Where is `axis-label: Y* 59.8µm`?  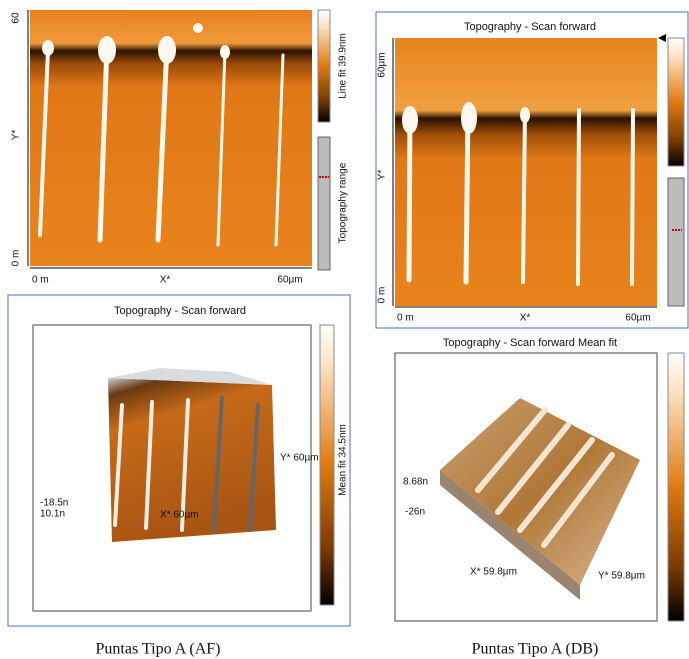 axis-label: Y* 59.8µm is located at coordinates (621, 576).